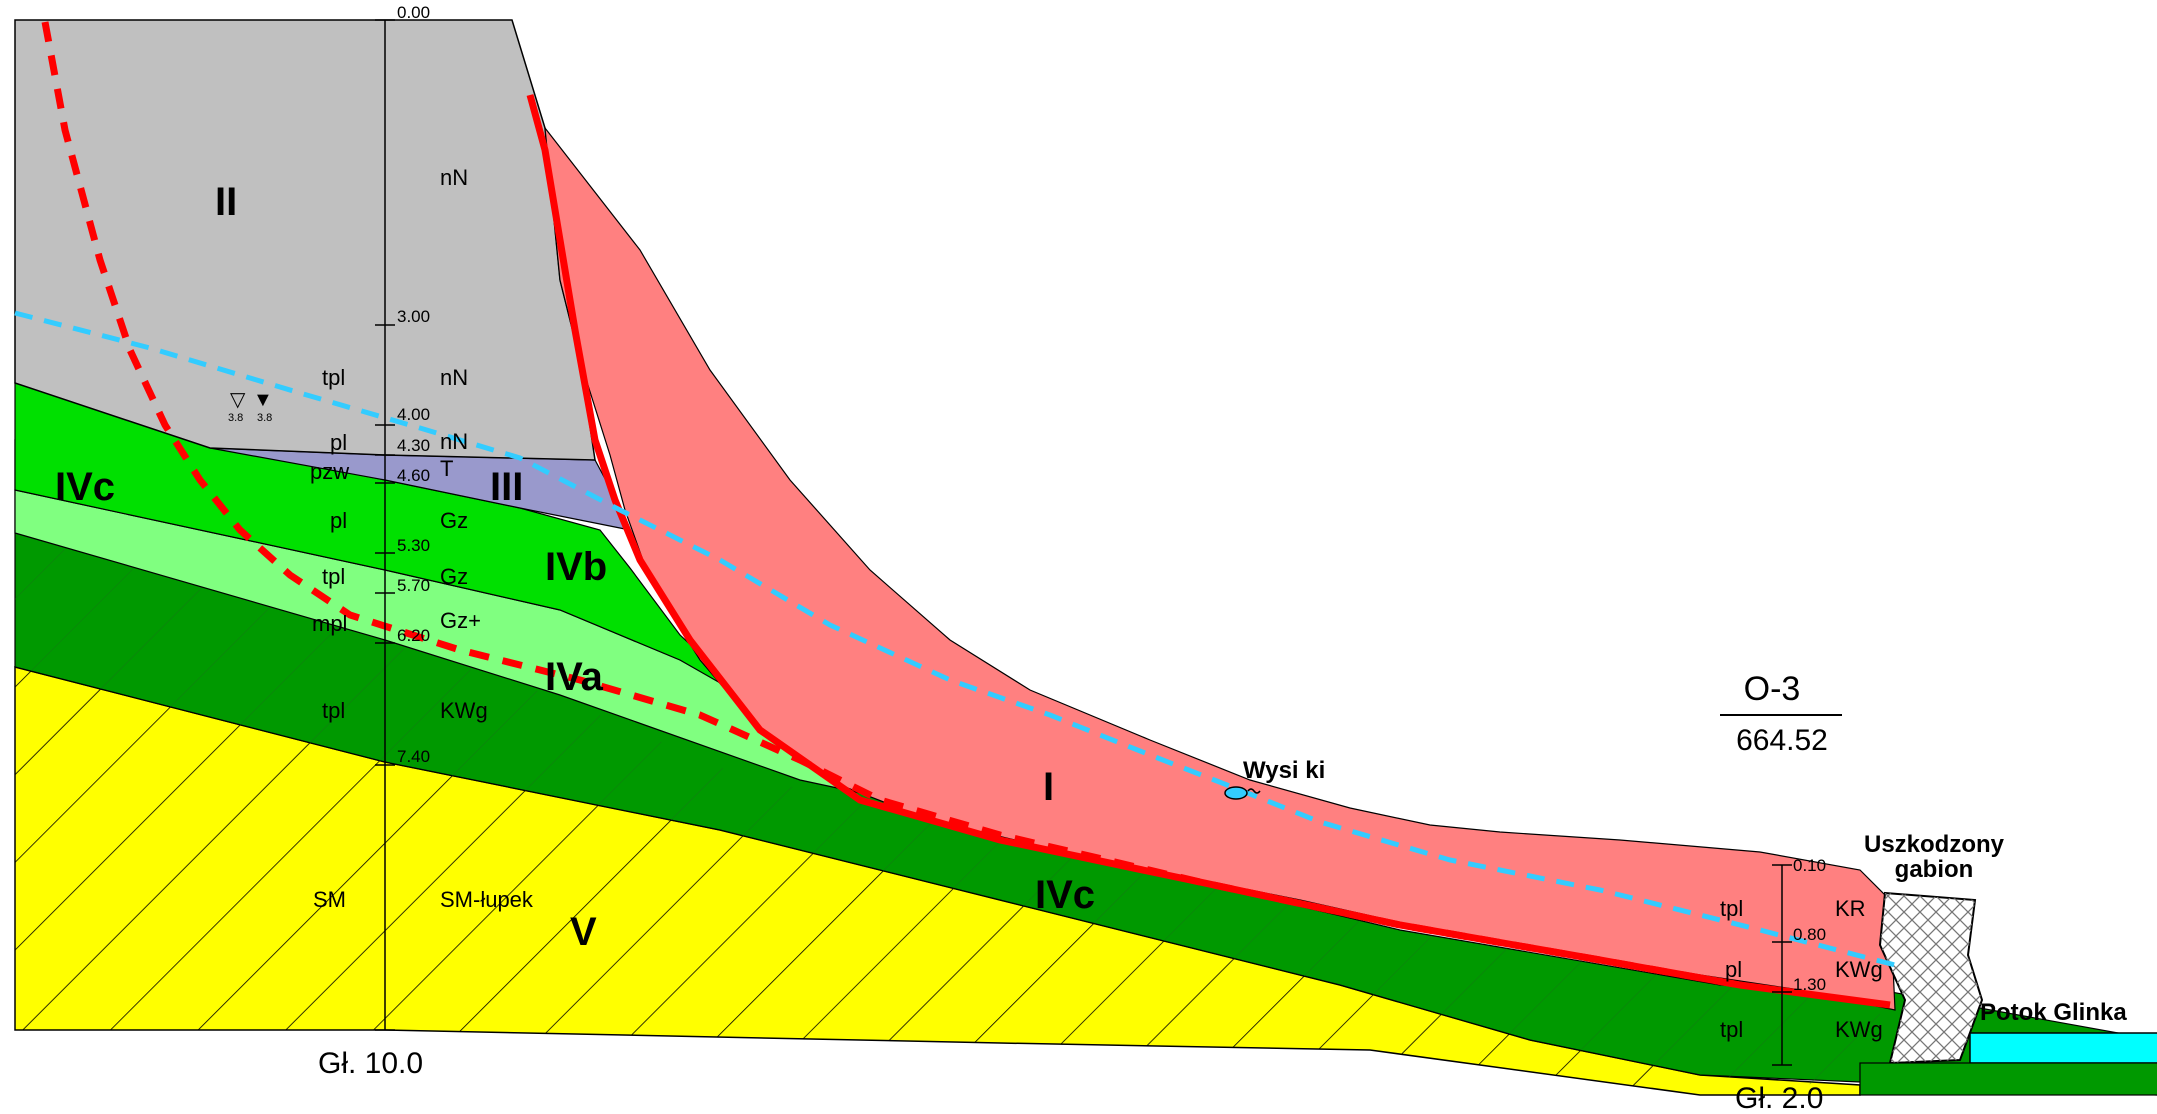  Describe the element at coordinates (583, 932) in the screenshot. I see `zone-label-v: V` at that location.